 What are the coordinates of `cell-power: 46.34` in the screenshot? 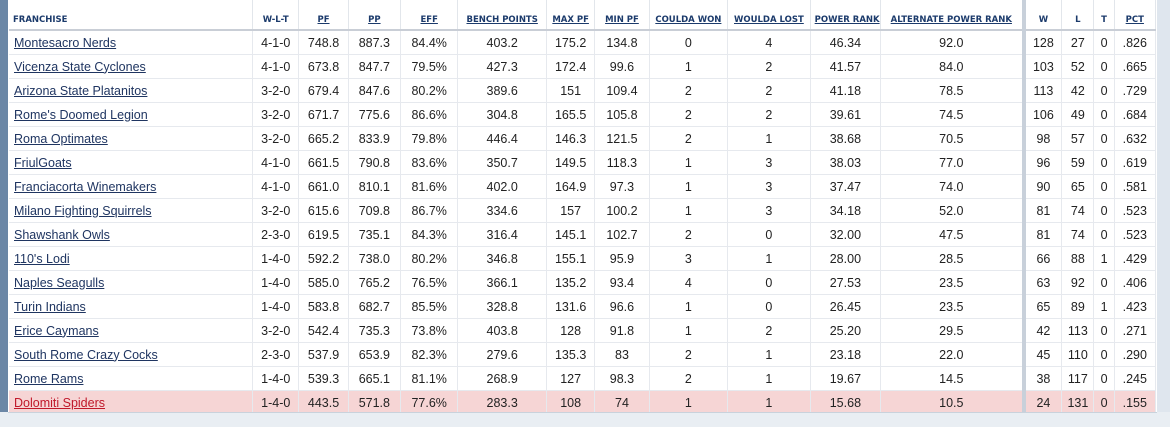 It's located at (846, 42).